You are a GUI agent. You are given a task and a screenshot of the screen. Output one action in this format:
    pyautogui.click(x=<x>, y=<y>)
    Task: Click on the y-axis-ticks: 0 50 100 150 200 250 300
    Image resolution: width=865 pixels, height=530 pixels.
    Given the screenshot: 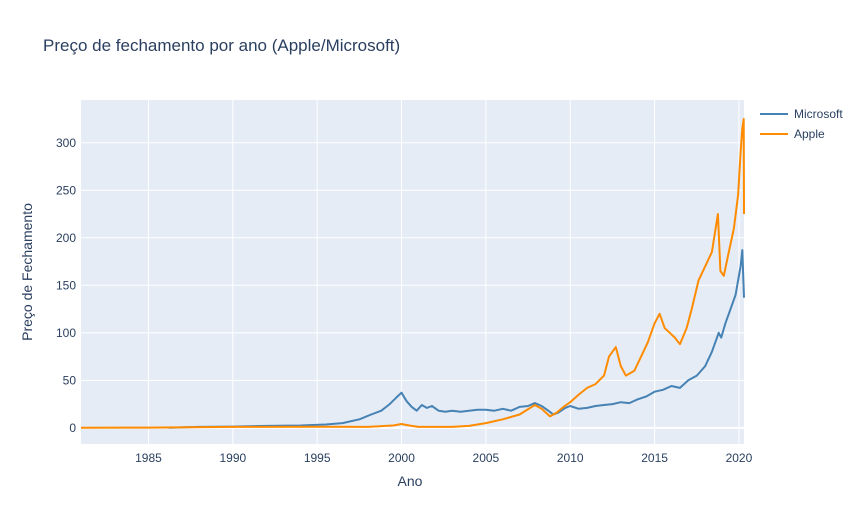 What is the action you would take?
    pyautogui.click(x=66, y=285)
    